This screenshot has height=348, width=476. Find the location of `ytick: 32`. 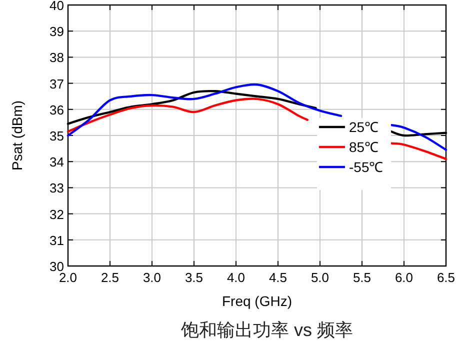

ytick: 32 is located at coordinates (57, 214).